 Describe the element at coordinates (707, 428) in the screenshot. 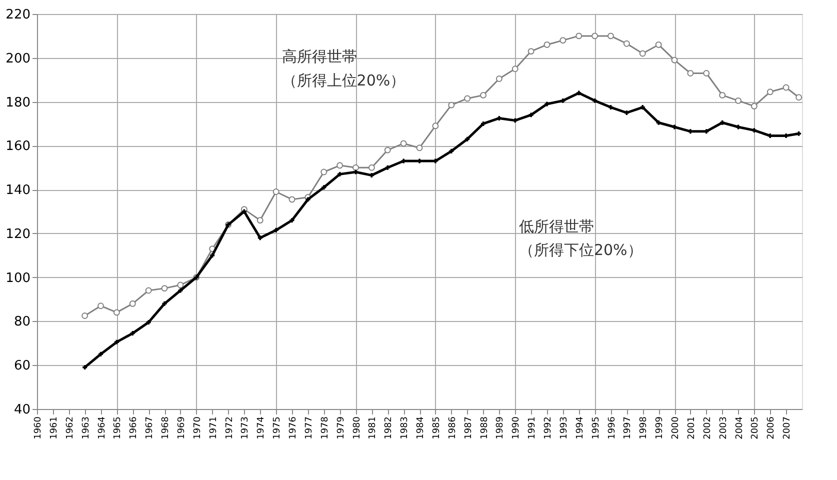

I see `x-tick-label: 2002` at that location.